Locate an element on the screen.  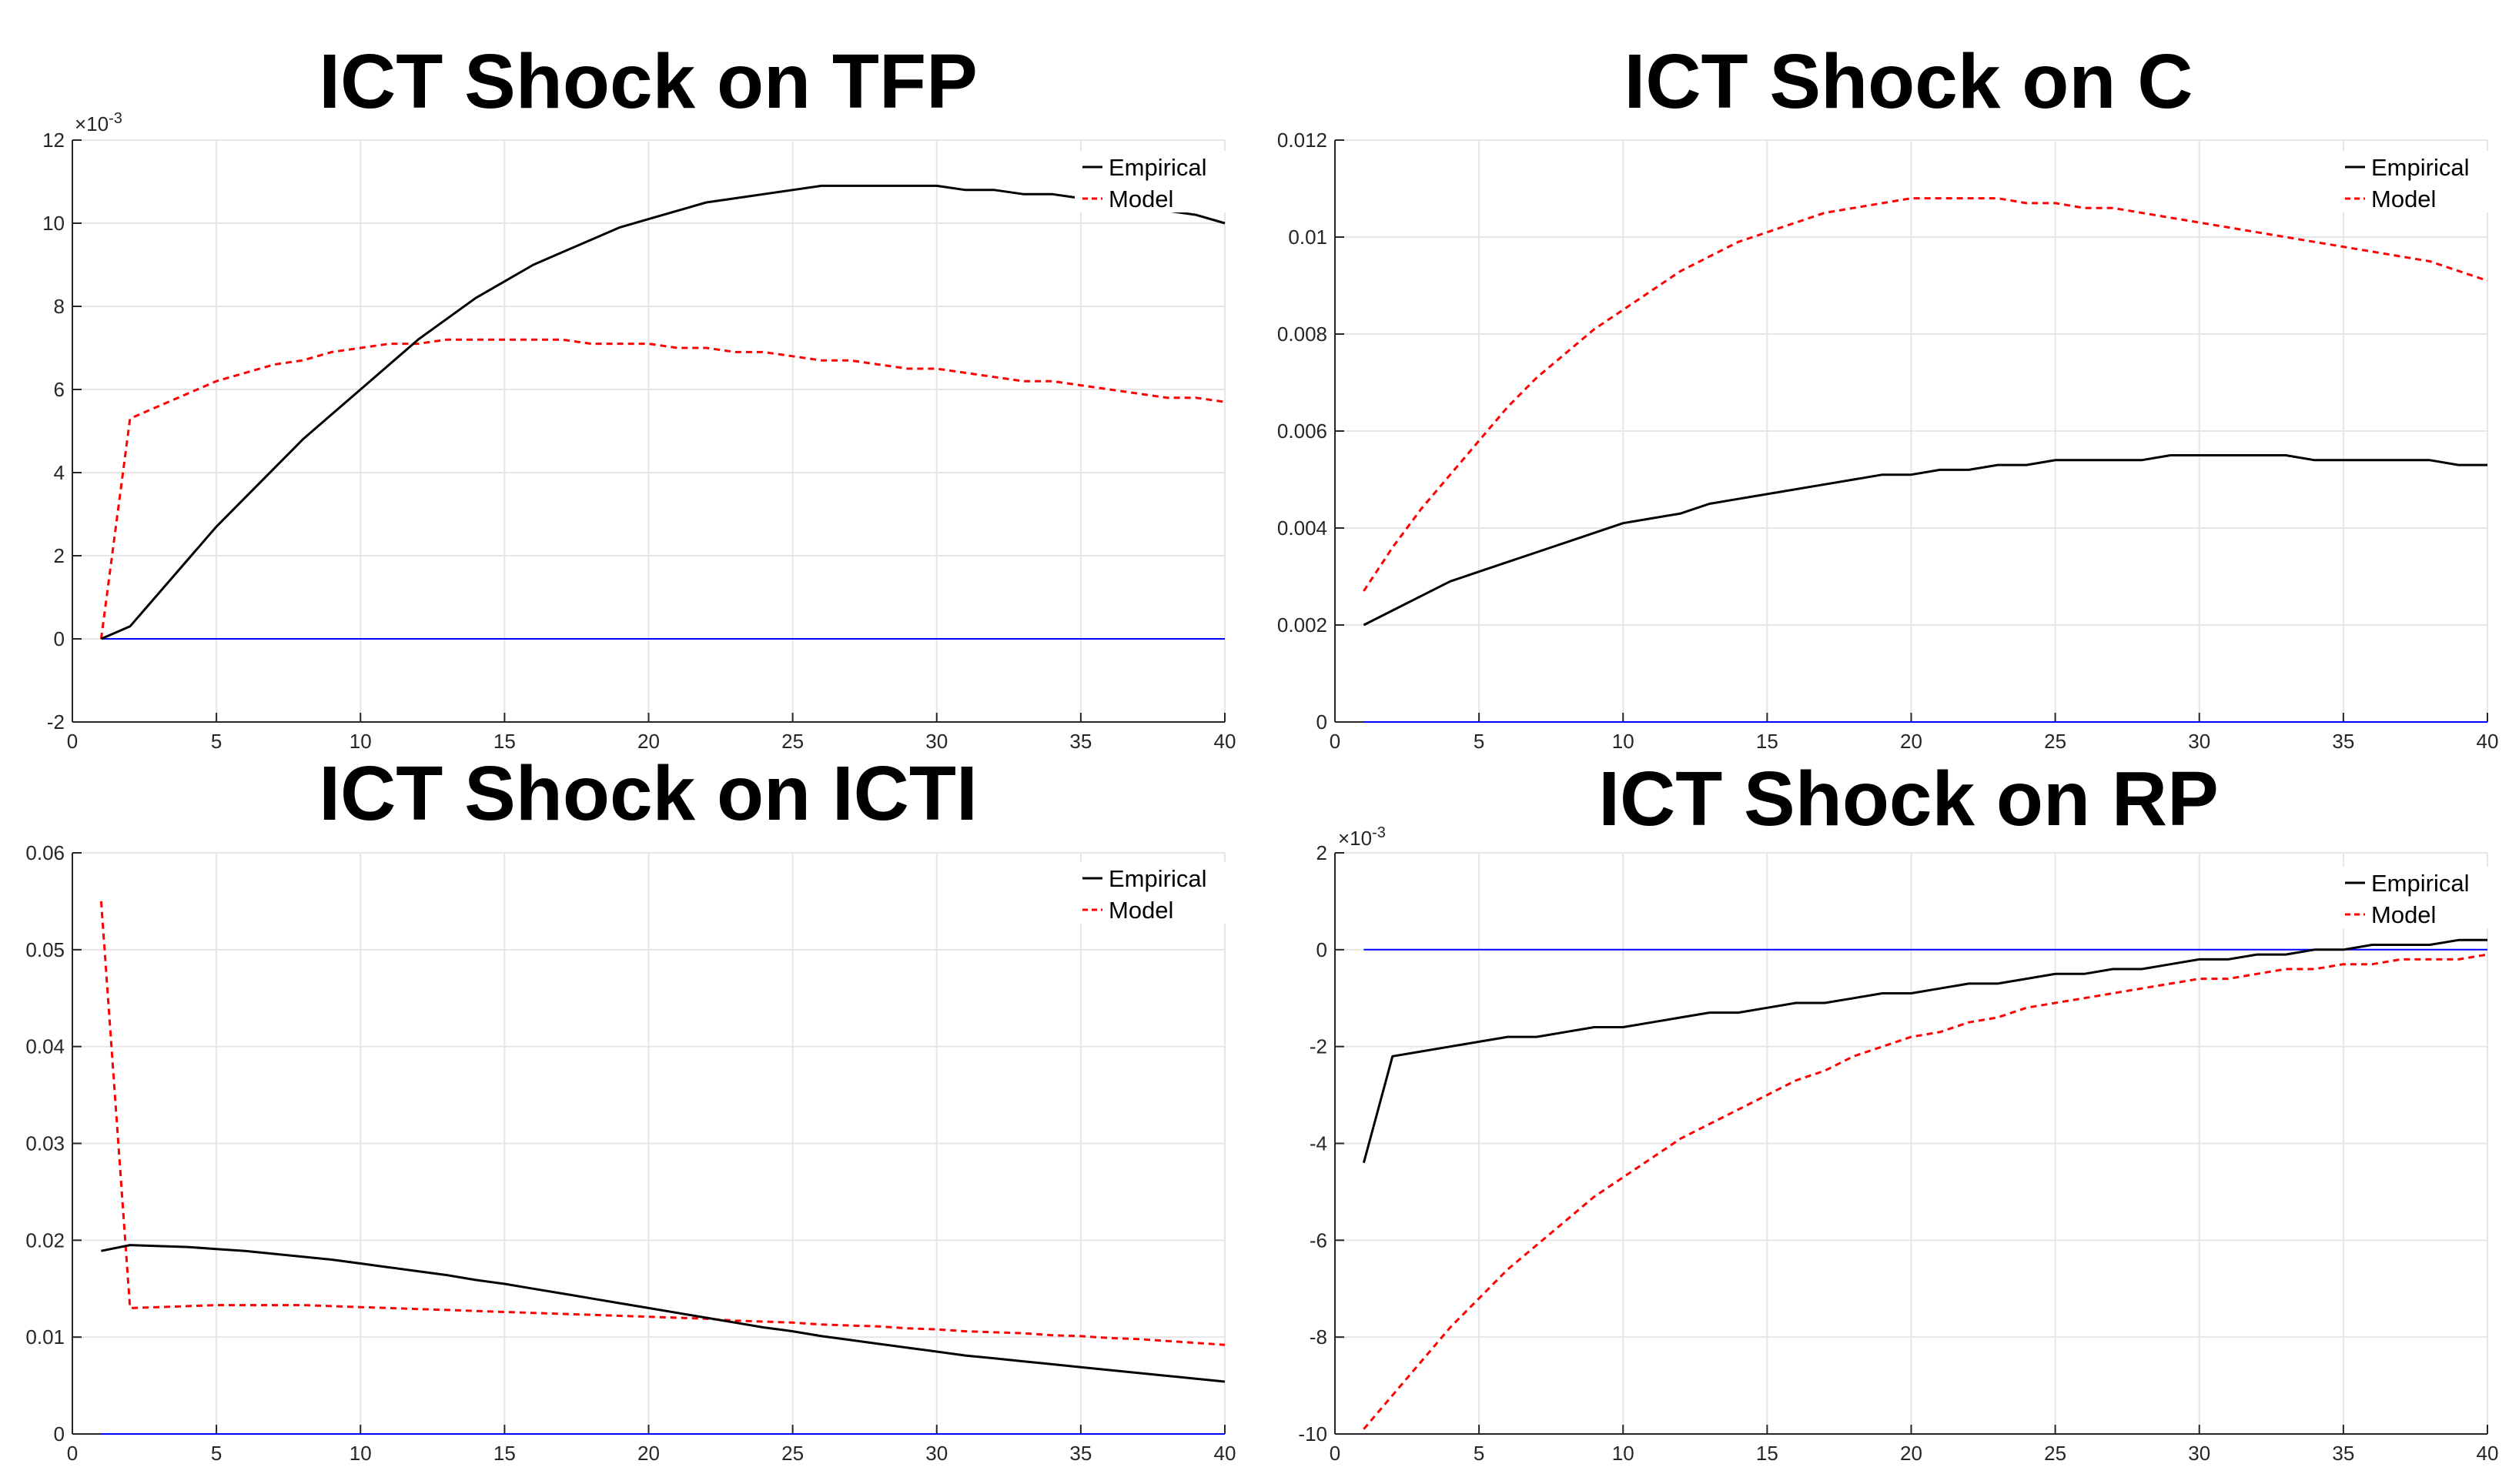
panel-title: ICT Shock on TFP is located at coordinates (648, 81).